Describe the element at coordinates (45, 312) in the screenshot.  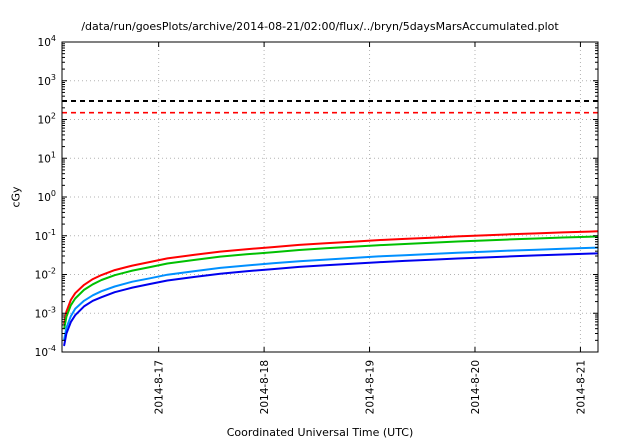
I see `y-tick-label: 10⁻³` at that location.